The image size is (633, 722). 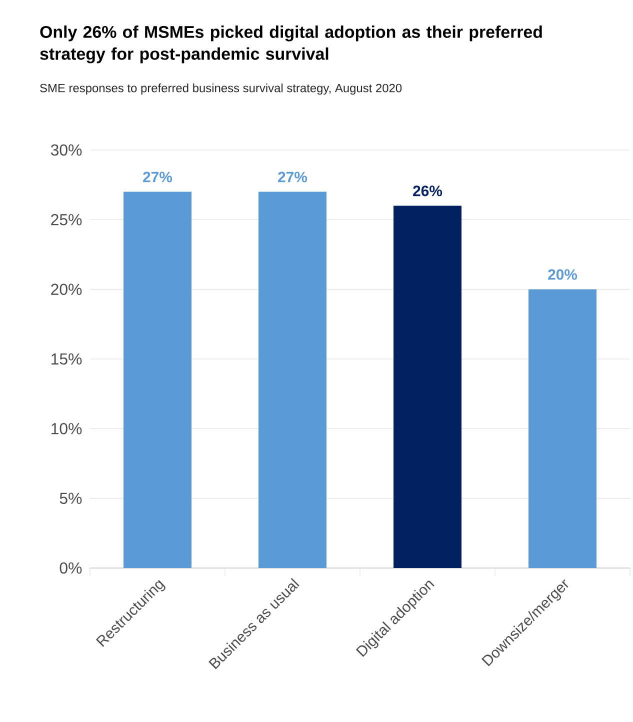 What do you see at coordinates (71, 498) in the screenshot?
I see `y-tick-label: 5%` at bounding box center [71, 498].